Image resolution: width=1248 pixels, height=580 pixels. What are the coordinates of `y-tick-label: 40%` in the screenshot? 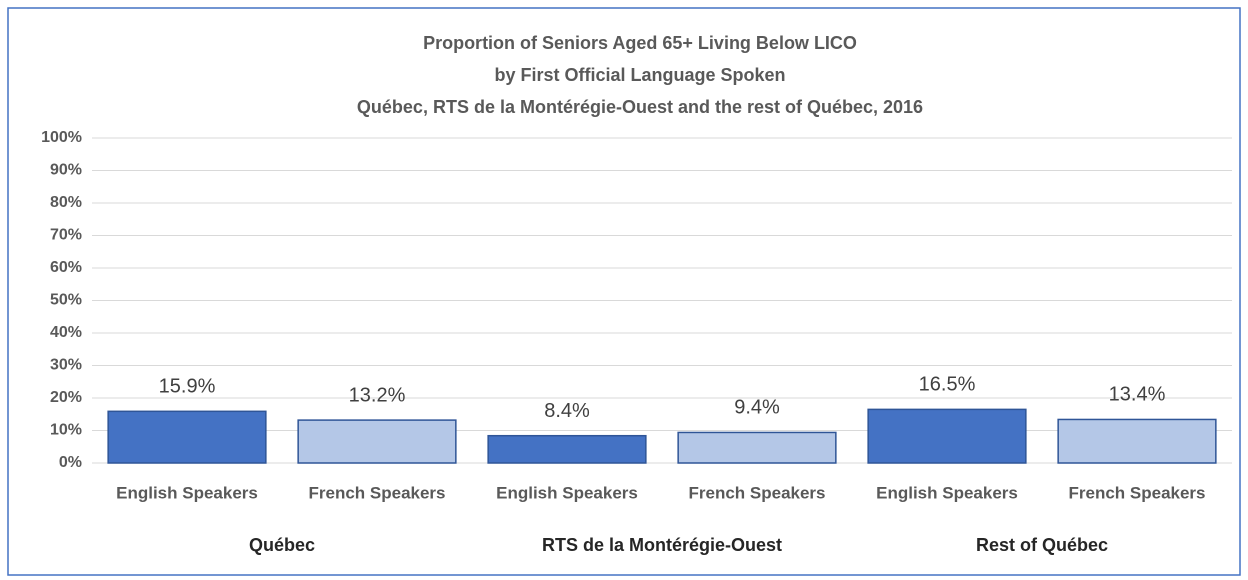 It's located at (66, 332).